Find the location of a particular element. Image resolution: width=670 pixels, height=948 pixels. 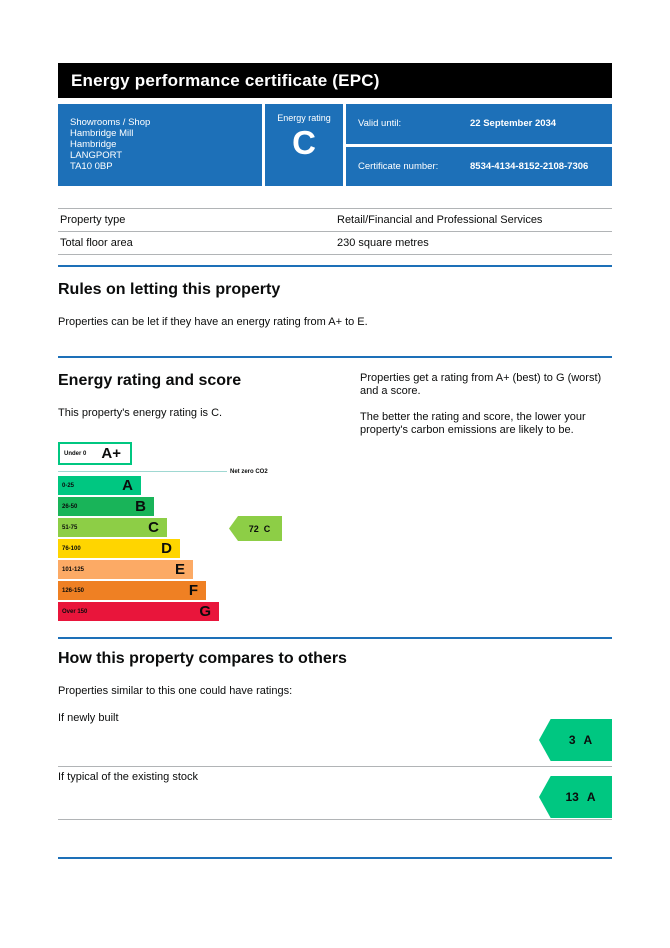

page-bottom-divider is located at coordinates (335, 858).